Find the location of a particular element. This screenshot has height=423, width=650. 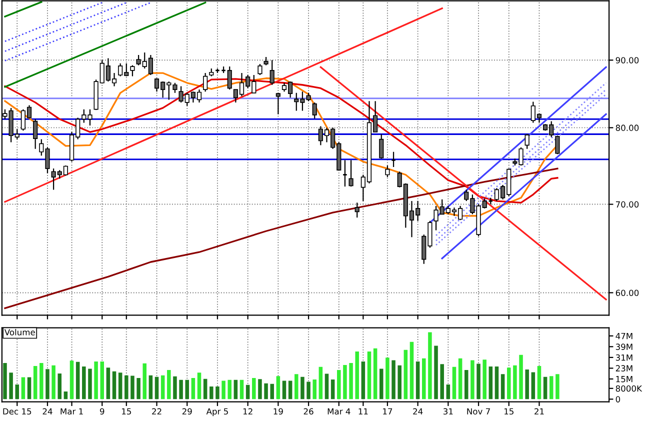

x-tick-label: Mar 1 is located at coordinates (71, 411).